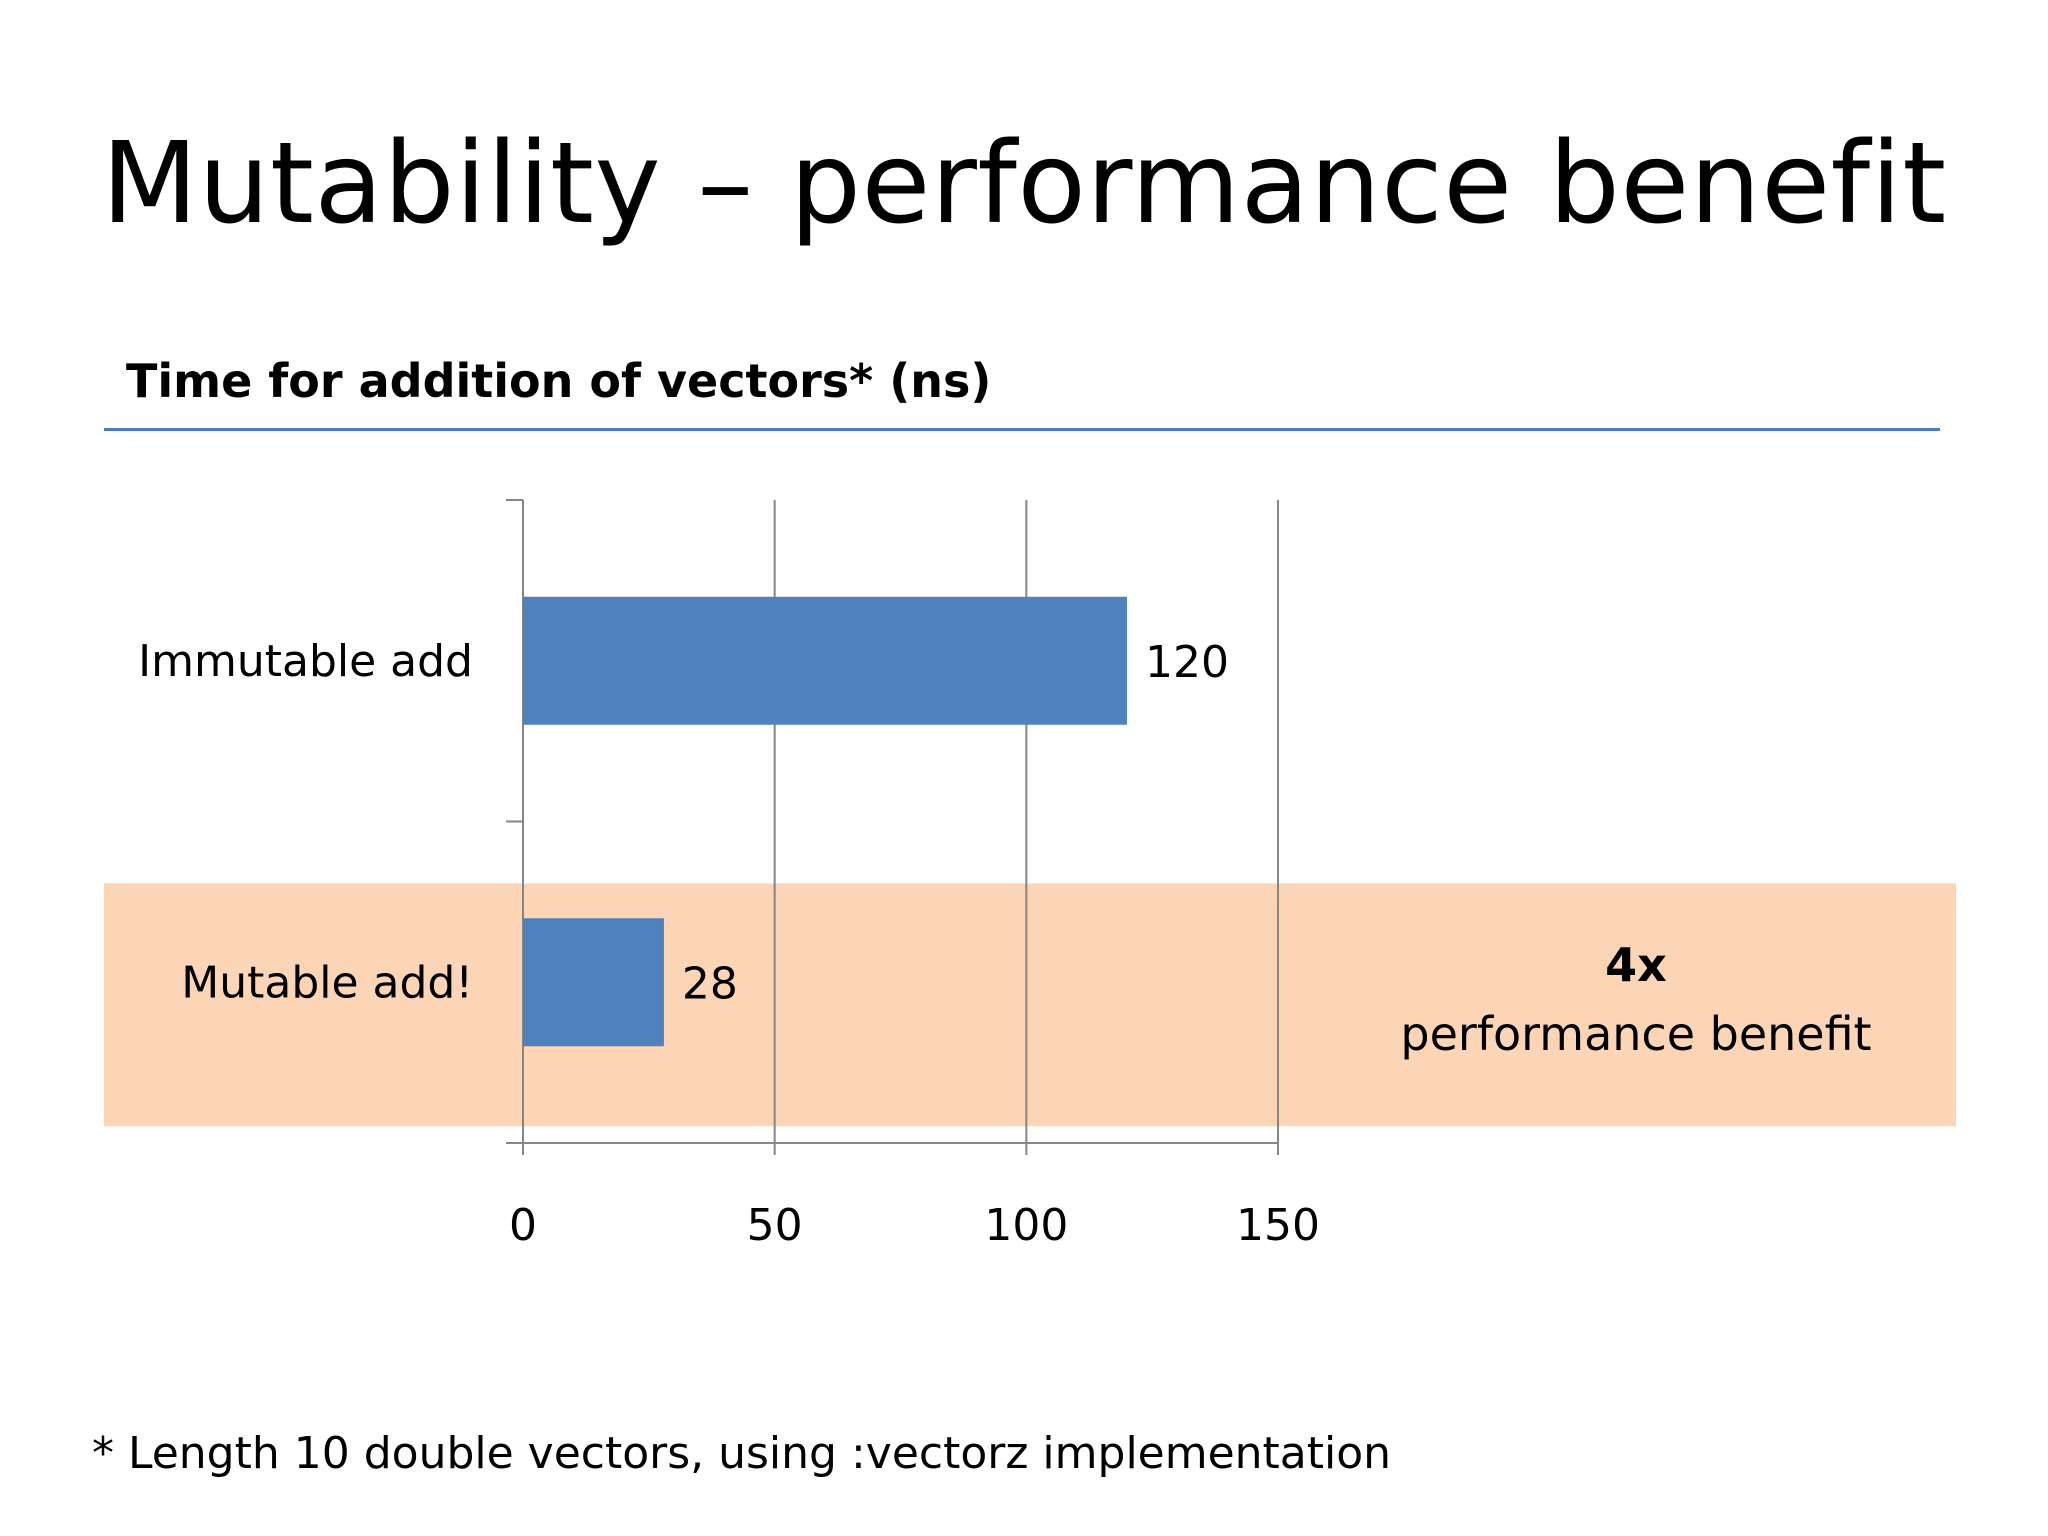 This screenshot has height=1536, width=2048. I want to click on category-label: Immutable add, so click(305, 661).